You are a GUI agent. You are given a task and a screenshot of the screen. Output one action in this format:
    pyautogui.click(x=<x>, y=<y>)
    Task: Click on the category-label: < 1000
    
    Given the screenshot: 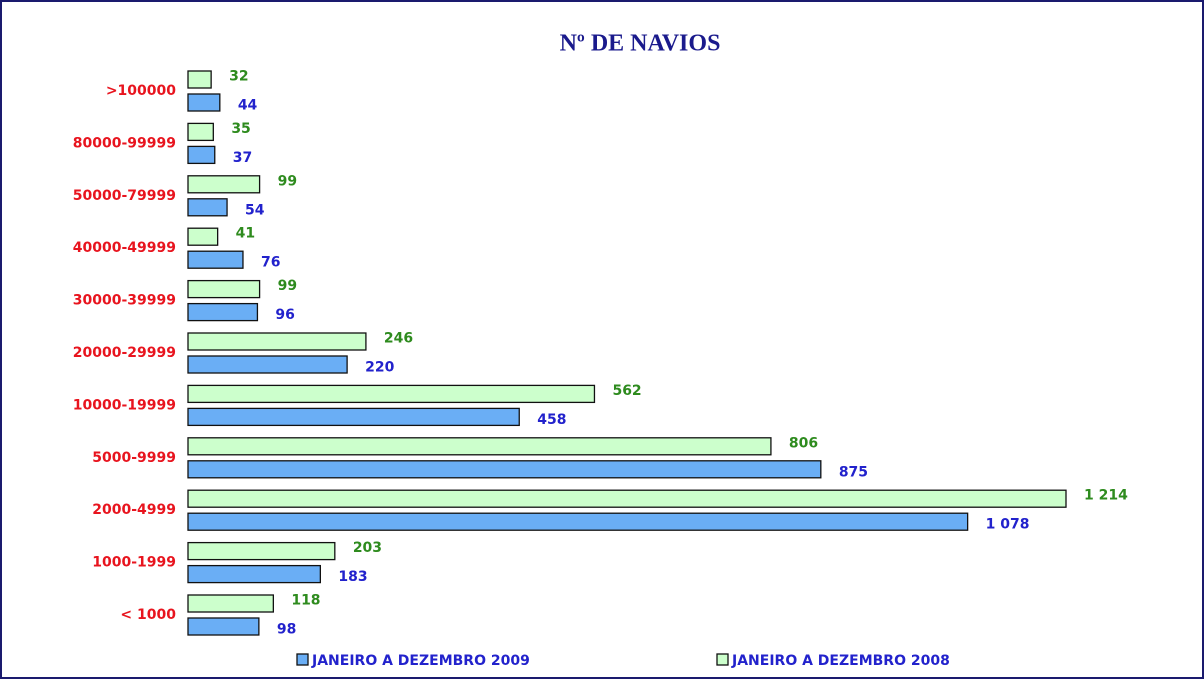 What is the action you would take?
    pyautogui.click(x=148, y=615)
    